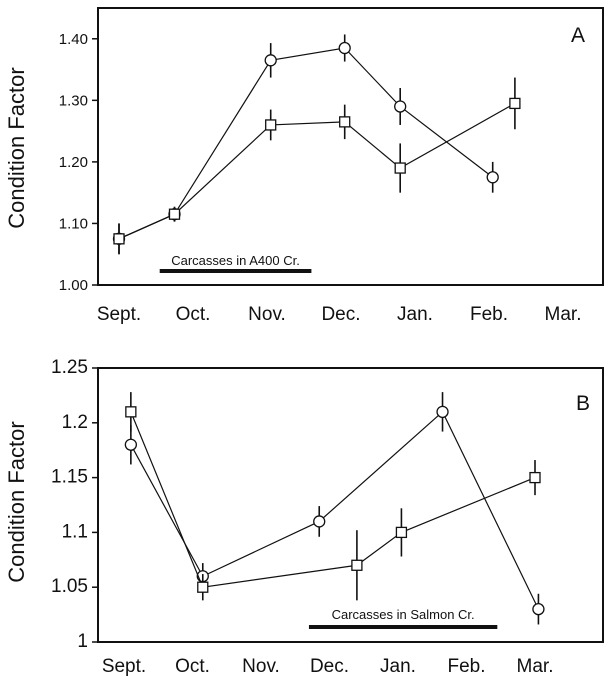  What do you see at coordinates (583, 403) in the screenshot?
I see `panel-label: B` at bounding box center [583, 403].